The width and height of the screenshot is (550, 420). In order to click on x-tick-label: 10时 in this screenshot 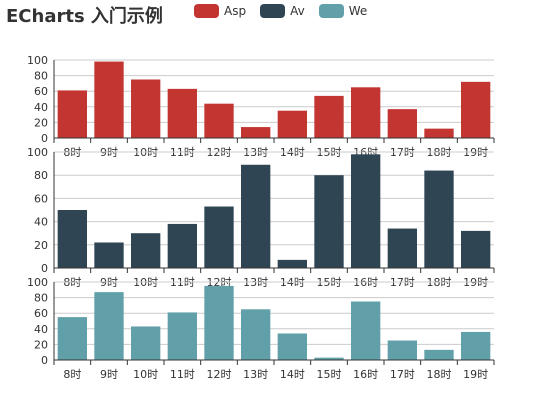, I will do `click(145, 374)`.